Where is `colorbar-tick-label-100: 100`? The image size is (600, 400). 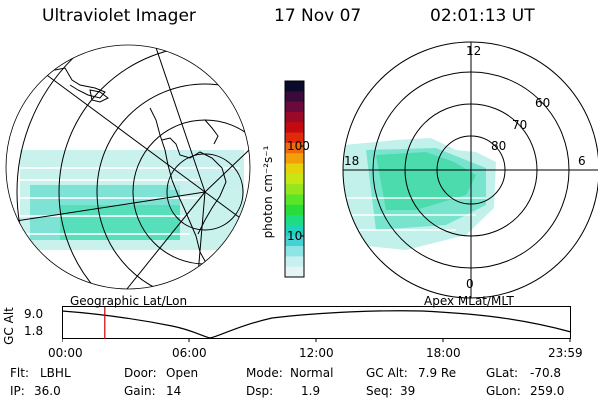
colorbar-tick-label-100: 100 is located at coordinates (298, 146).